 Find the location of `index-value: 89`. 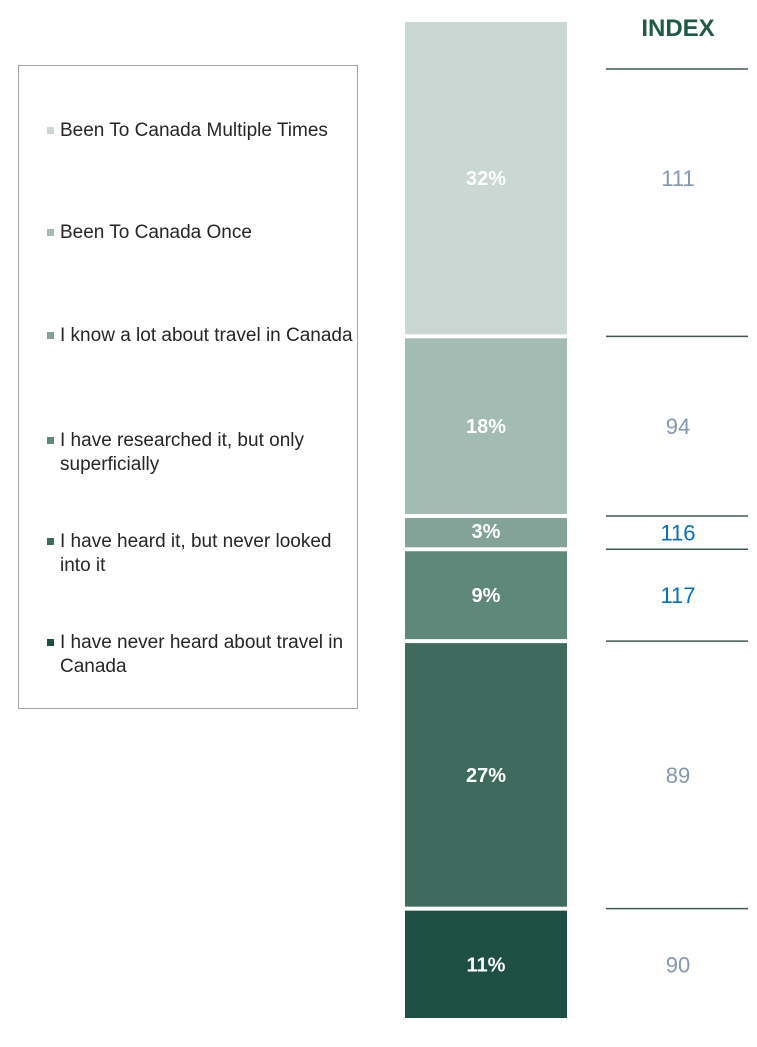

index-value: 89 is located at coordinates (678, 775).